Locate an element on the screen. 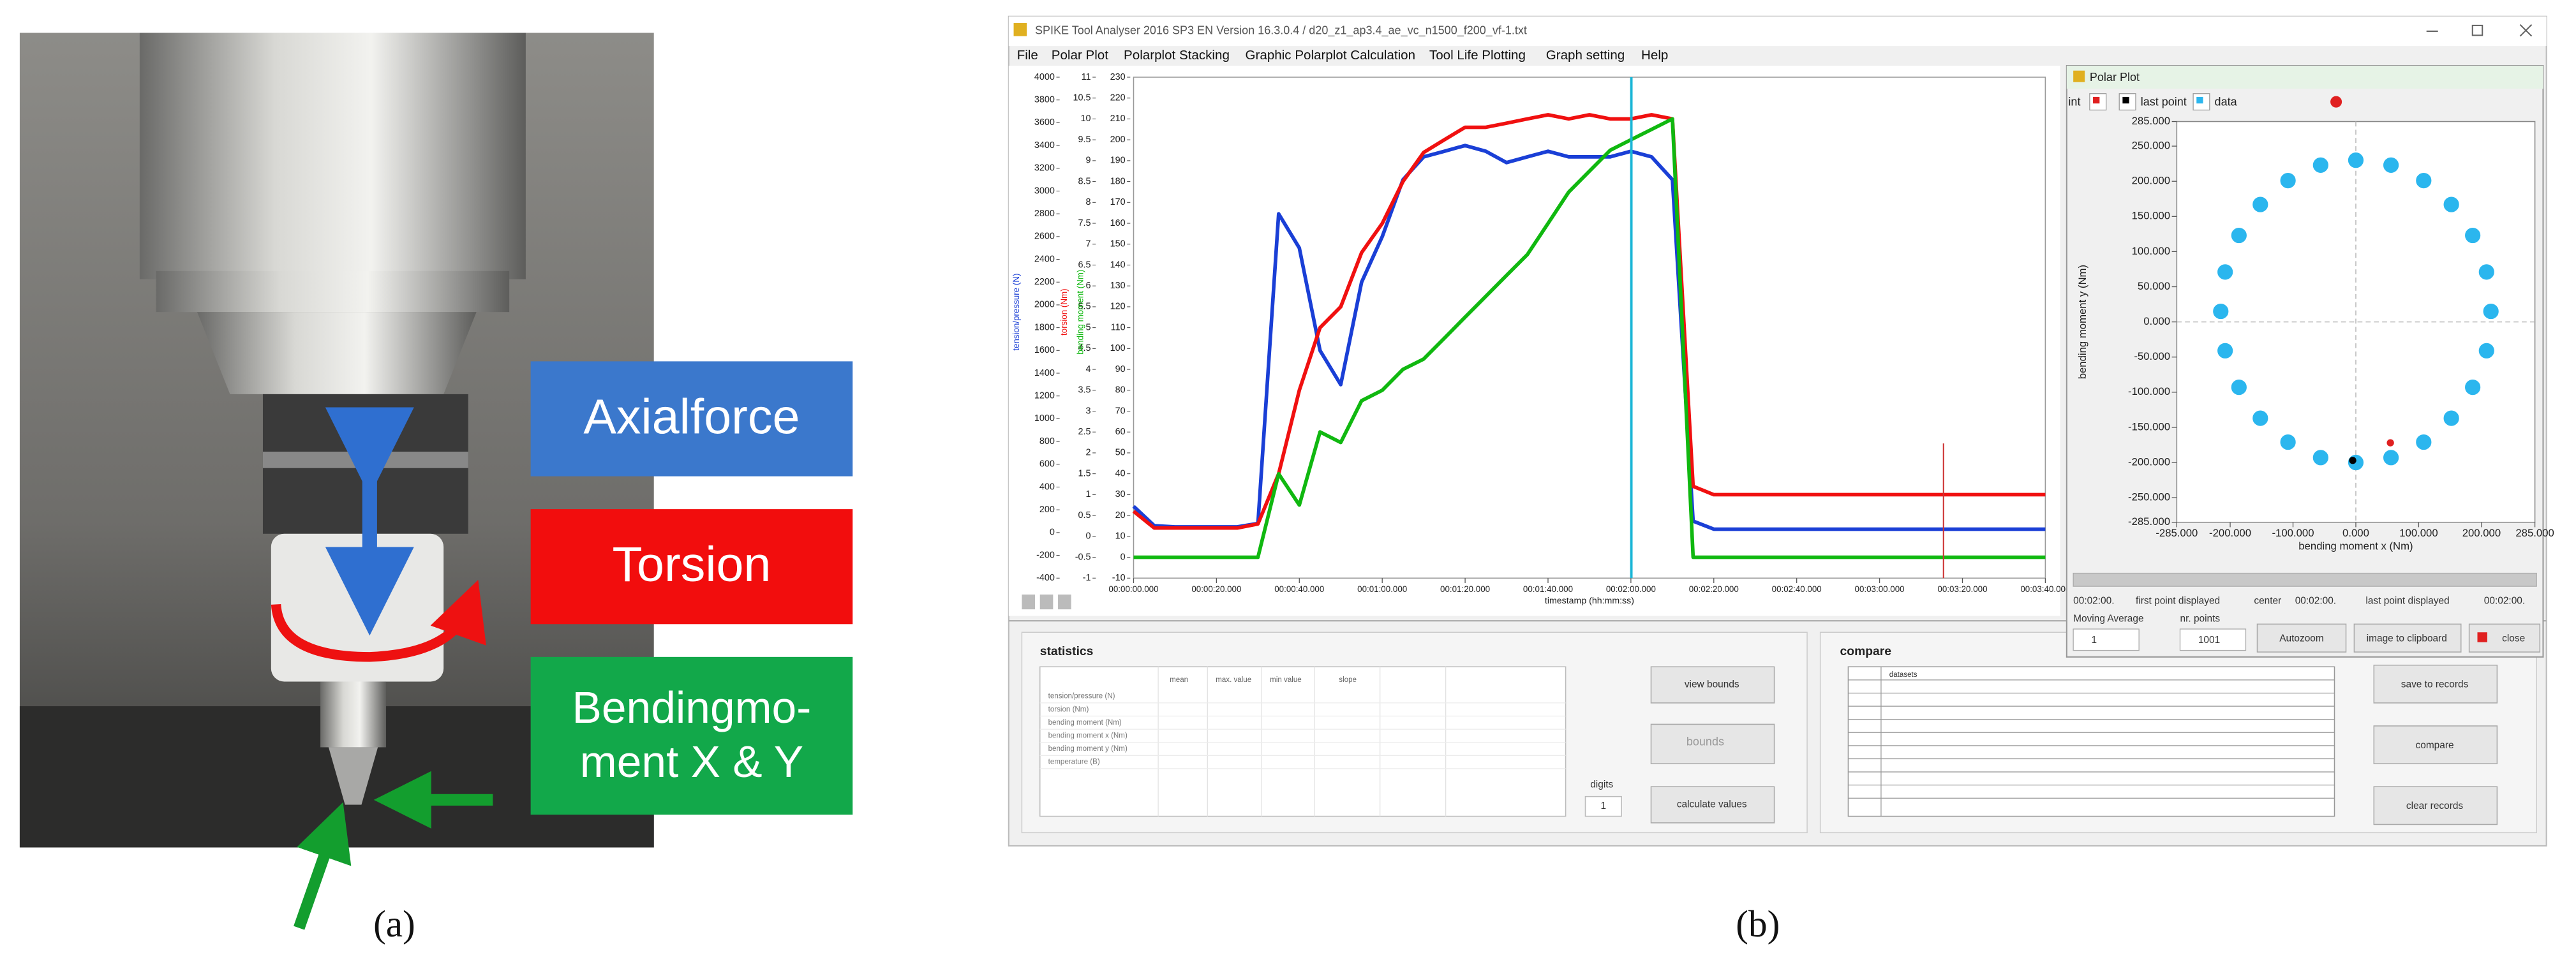  label: last point displayed is located at coordinates (2407, 600).